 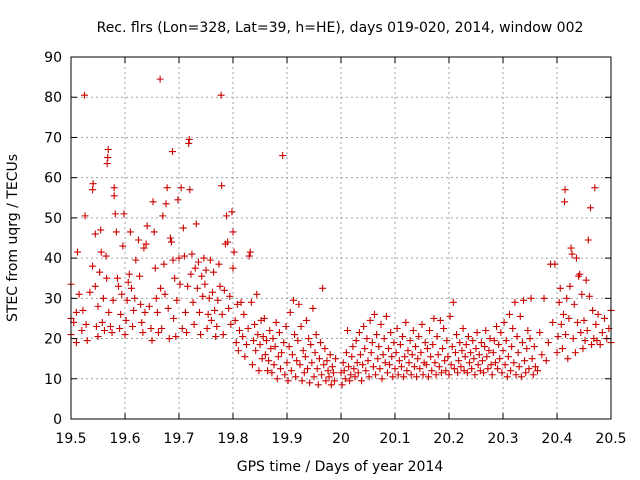 I want to click on x-tick-label: 19.6, so click(x=124, y=439).